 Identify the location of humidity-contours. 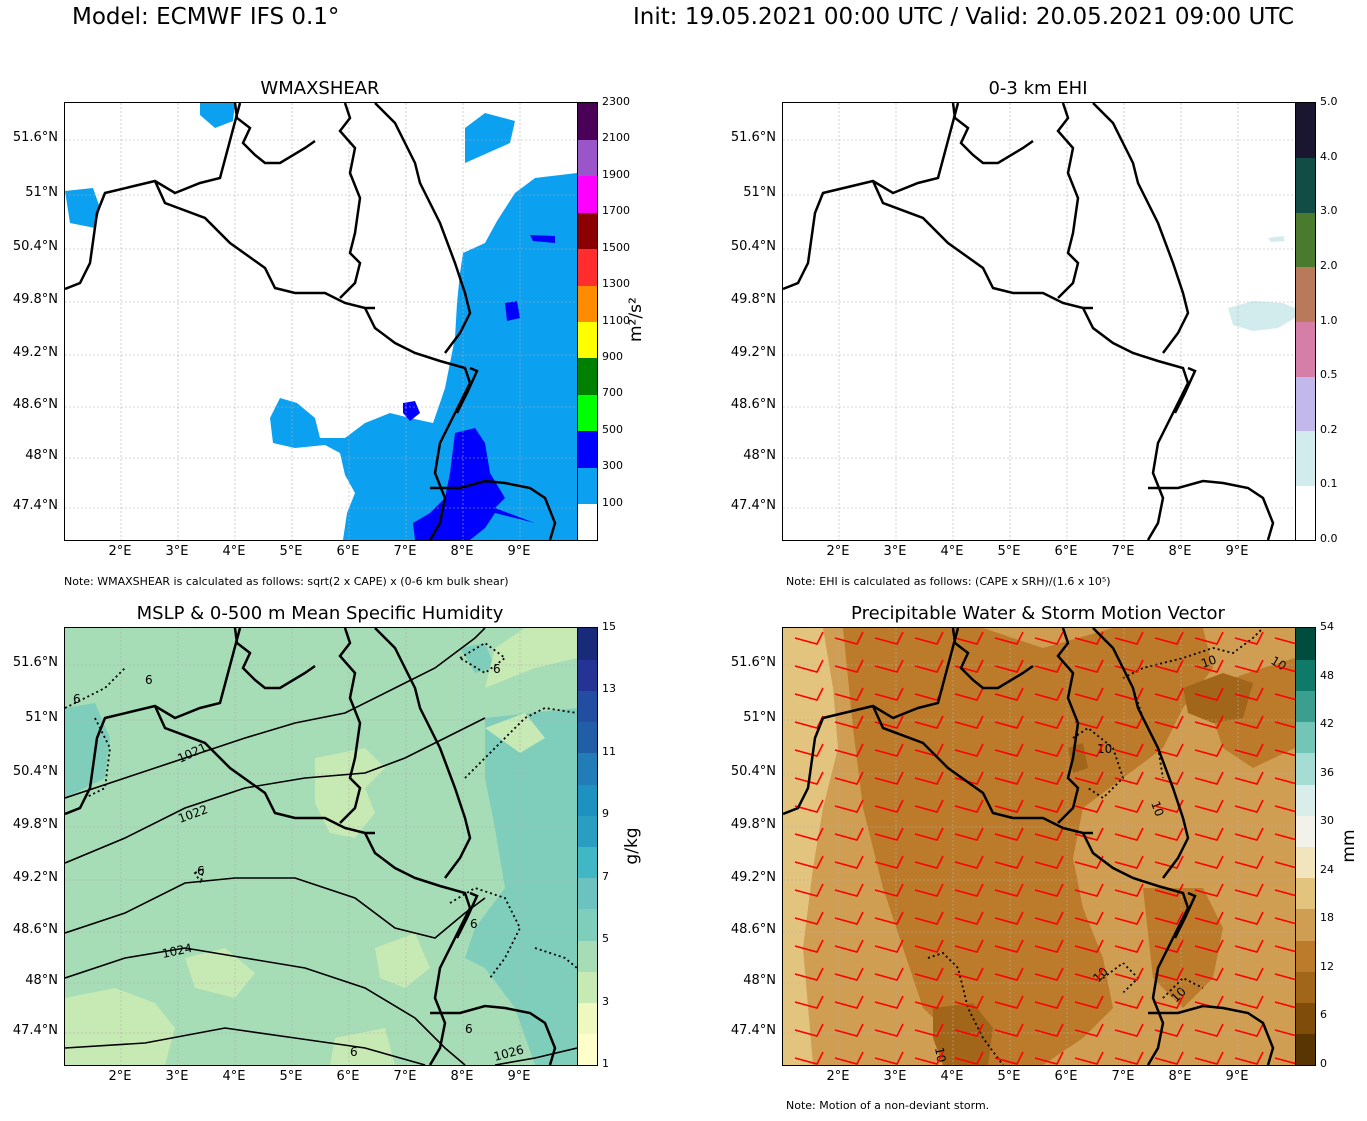
(321, 810).